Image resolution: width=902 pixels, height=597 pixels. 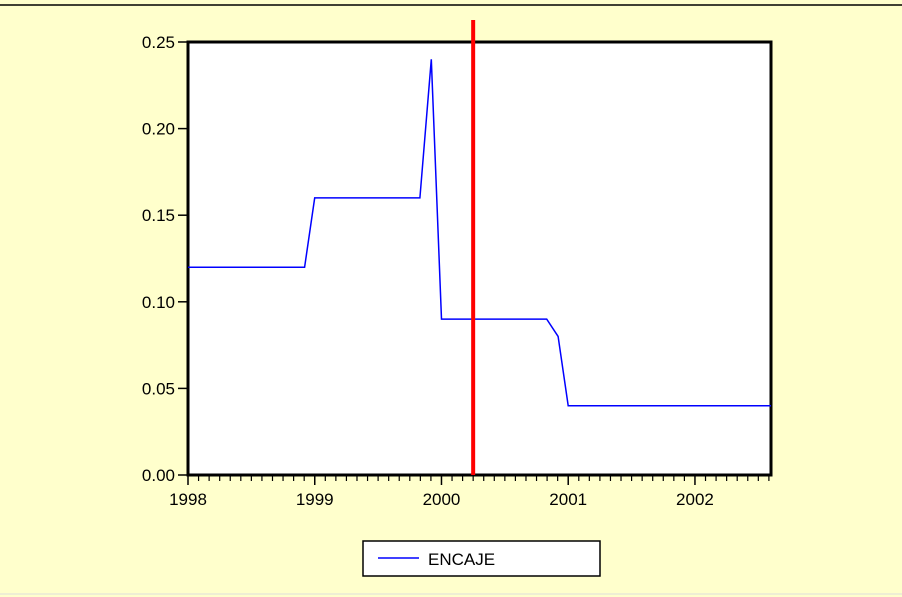 What do you see at coordinates (165, 259) in the screenshot?
I see `y-axis: 0.00 0.05 0.10 0.15 0.20 0.25` at bounding box center [165, 259].